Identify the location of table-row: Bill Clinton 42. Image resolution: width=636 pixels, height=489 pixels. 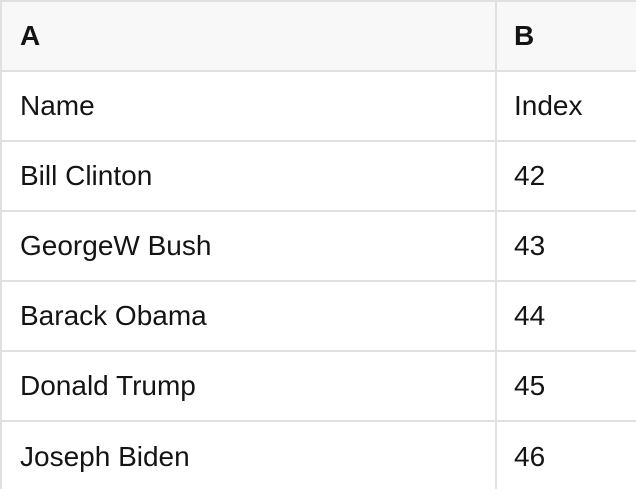
(319, 177).